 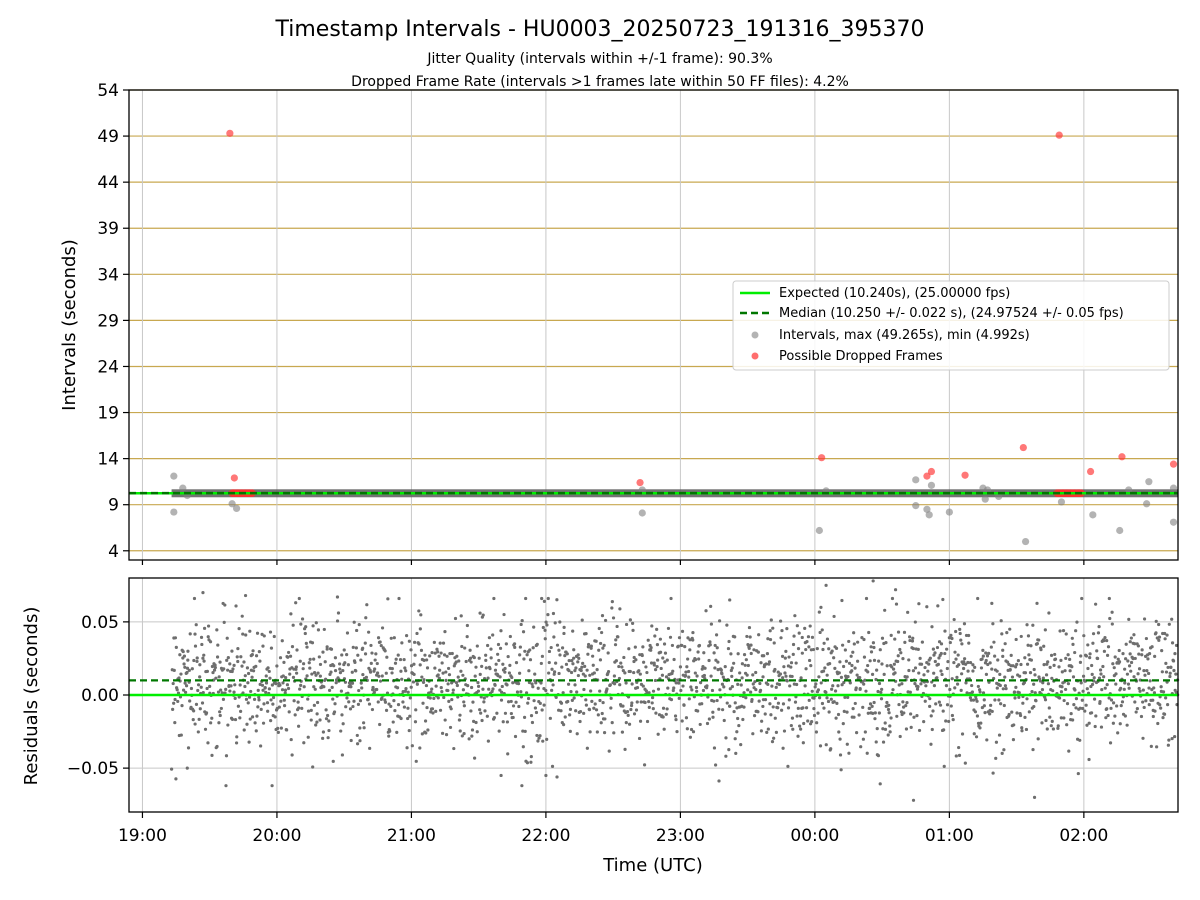 I want to click on x-tick-label: 23:00, so click(x=680, y=836).